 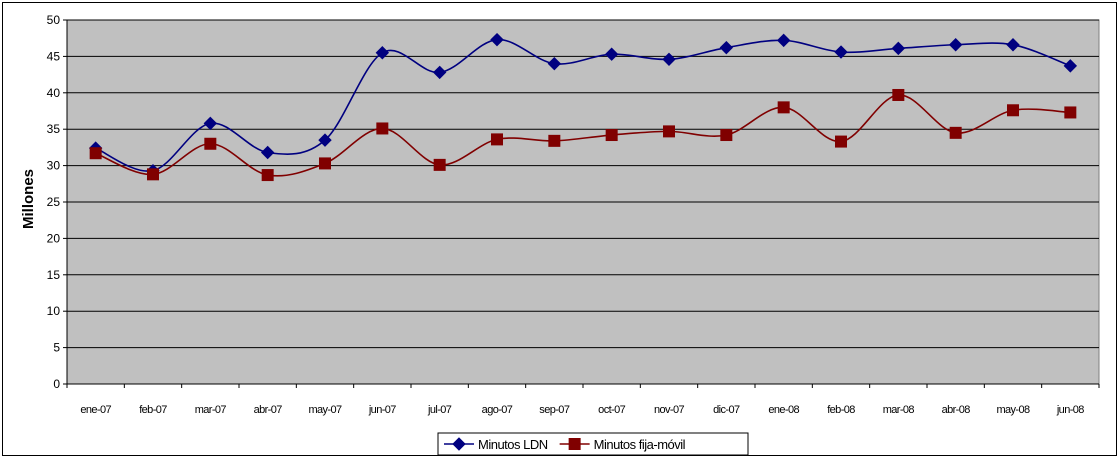 I want to click on x-tick-label: nov-07, so click(x=669, y=410).